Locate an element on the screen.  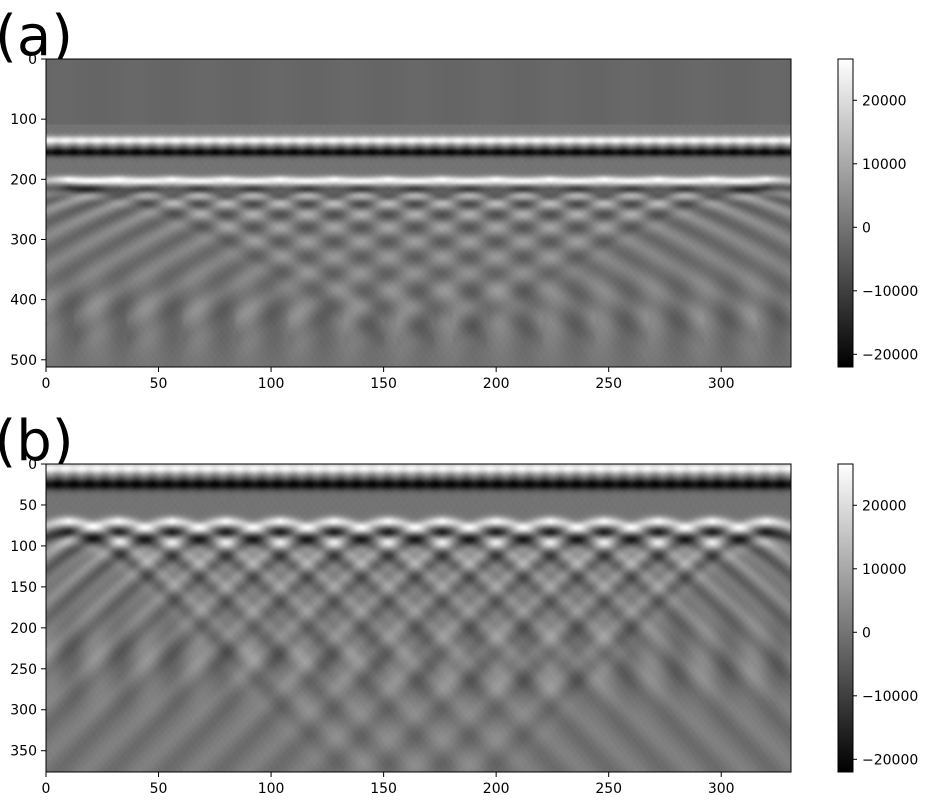
x-tick-label-a: 200 is located at coordinates (496, 384).